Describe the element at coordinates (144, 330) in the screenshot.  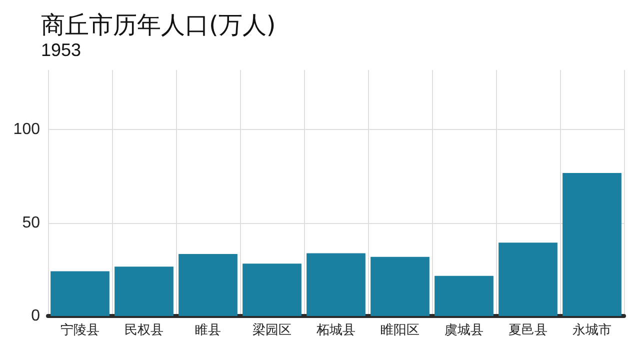
I see `x-tick-label: 民权县` at that location.